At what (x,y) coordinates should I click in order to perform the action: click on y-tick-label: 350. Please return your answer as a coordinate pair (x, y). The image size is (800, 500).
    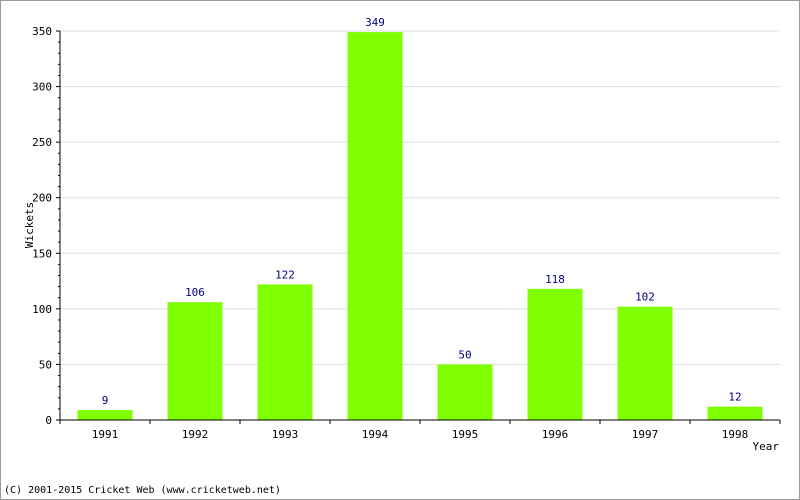
    Looking at the image, I should click on (42, 31).